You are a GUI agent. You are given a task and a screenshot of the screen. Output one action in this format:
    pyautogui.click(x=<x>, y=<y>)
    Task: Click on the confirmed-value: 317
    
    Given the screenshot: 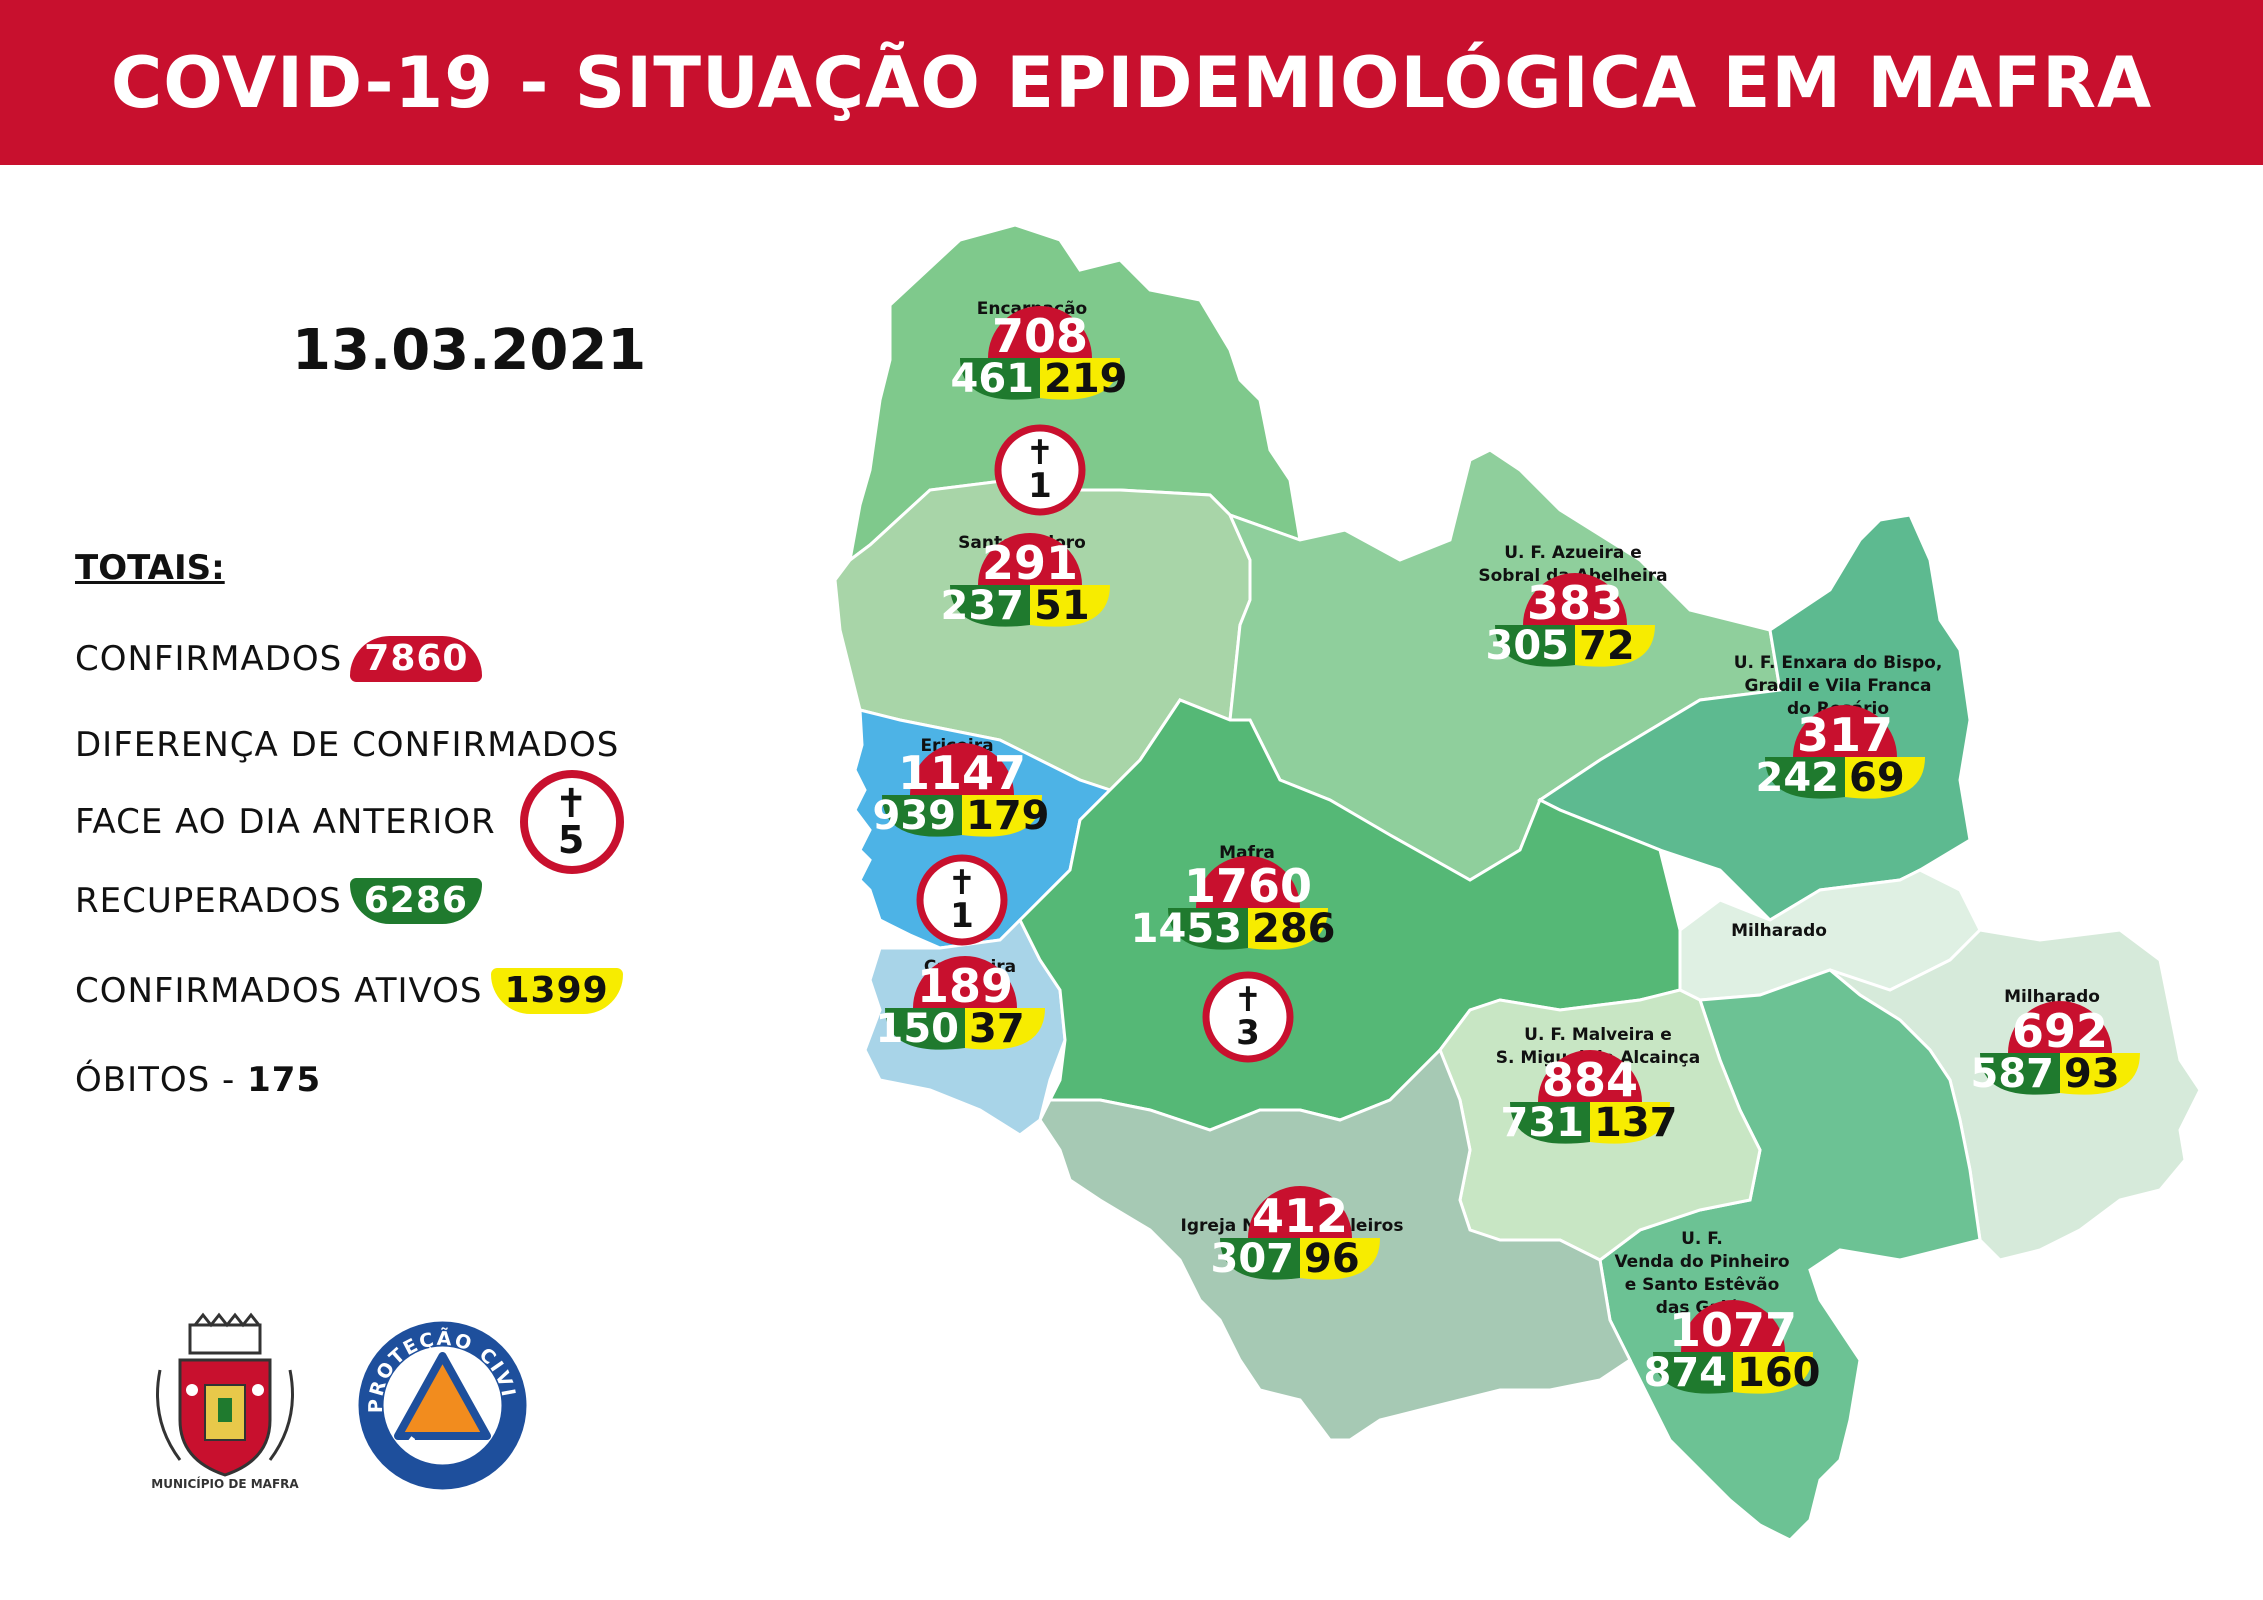 What is the action you would take?
    pyautogui.click(x=1845, y=735)
    